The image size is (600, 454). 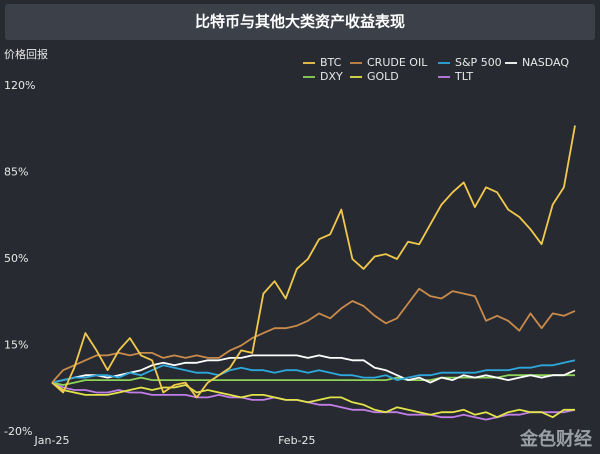 What do you see at coordinates (16, 258) in the screenshot?
I see `y-tick-label: 50%` at bounding box center [16, 258].